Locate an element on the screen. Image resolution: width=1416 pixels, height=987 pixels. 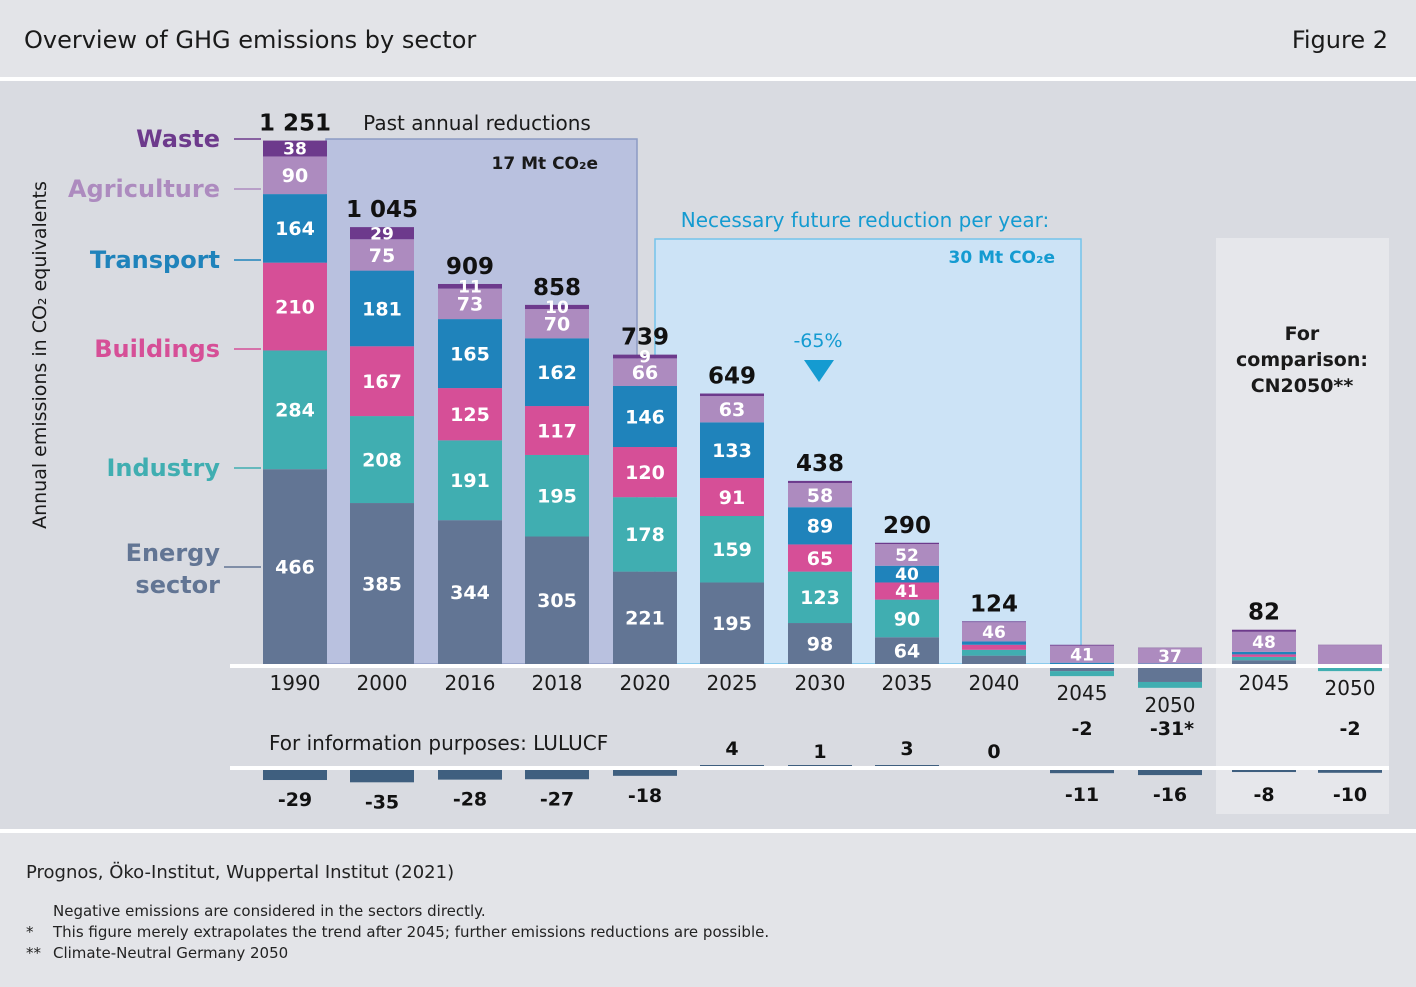
bar-2025-transport is located at coordinates (732, 450).